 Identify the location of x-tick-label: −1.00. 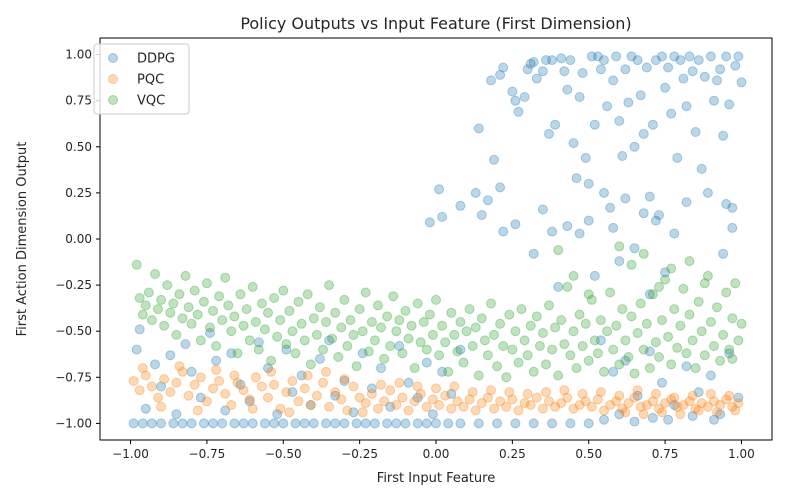
(130, 454).